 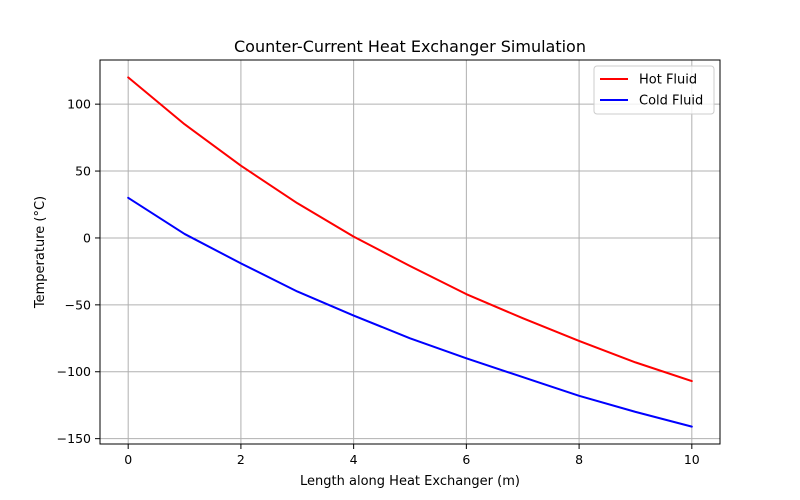 What do you see at coordinates (74, 438) in the screenshot?
I see `y-tick-label: −150` at bounding box center [74, 438].